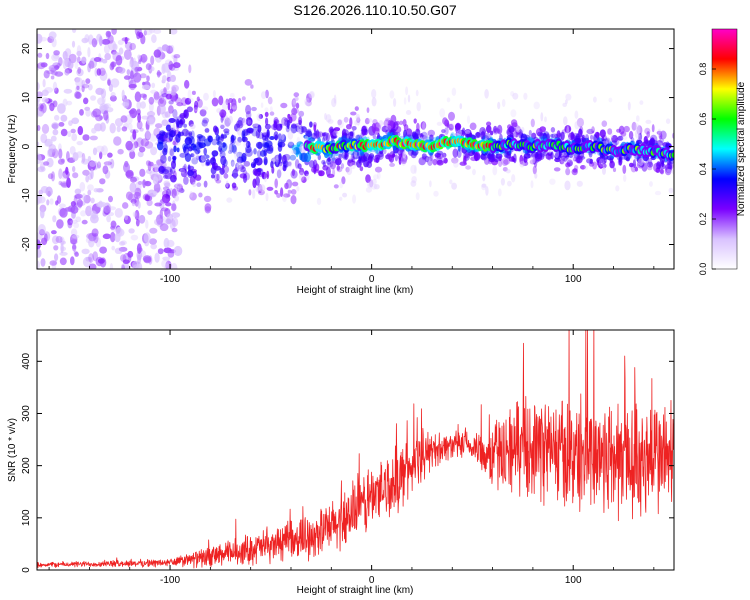 The width and height of the screenshot is (750, 600). I want to click on colorbar-tick-label: 0.0, so click(703, 269).